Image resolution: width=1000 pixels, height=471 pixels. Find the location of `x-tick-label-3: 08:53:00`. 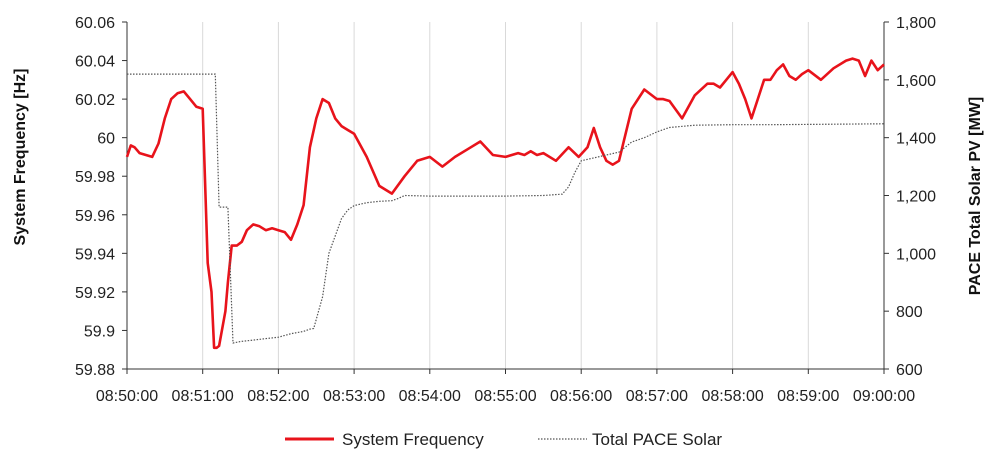

x-tick-label-3: 08:53:00 is located at coordinates (354, 396).